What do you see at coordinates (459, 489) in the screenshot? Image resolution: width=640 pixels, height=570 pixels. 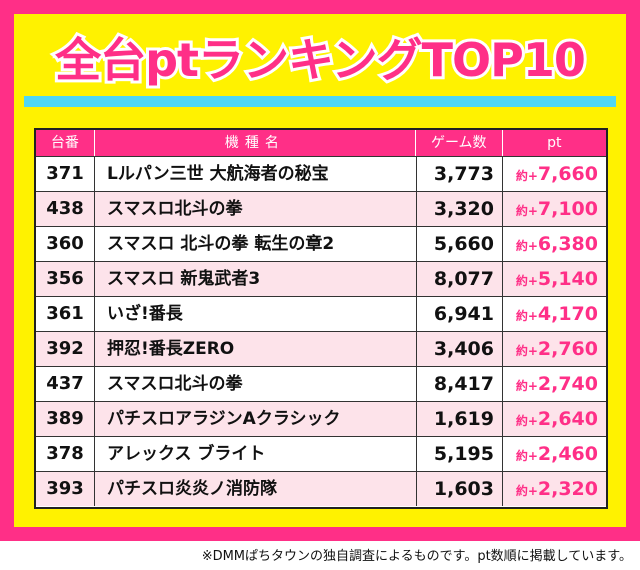 I see `game-count: 1,603` at bounding box center [459, 489].